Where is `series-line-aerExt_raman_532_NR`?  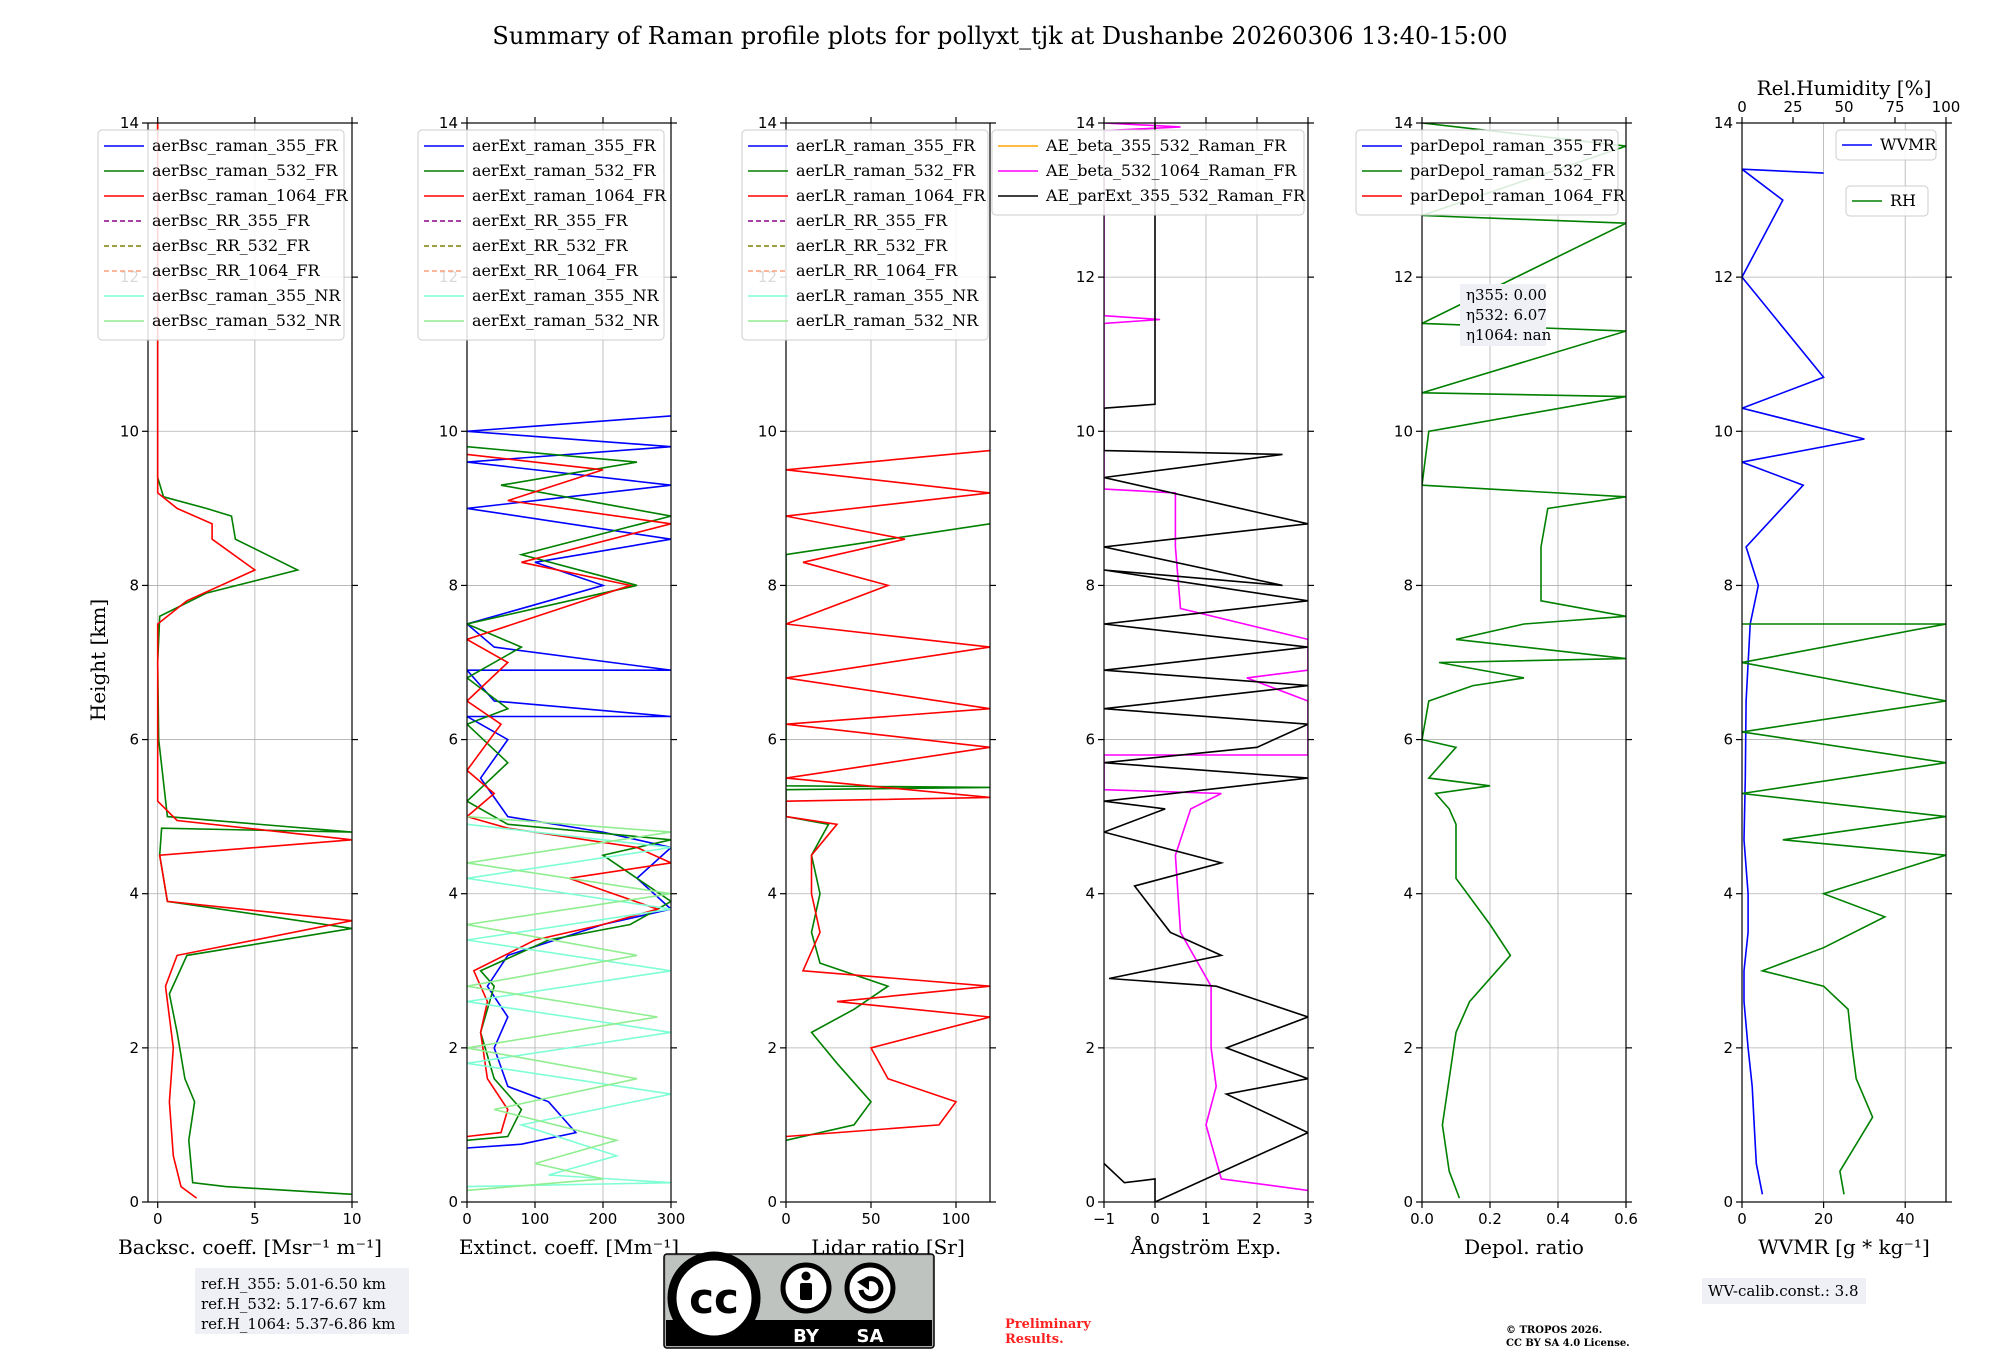
series-line-aerExt_raman_532_NR is located at coordinates (569, 1003).